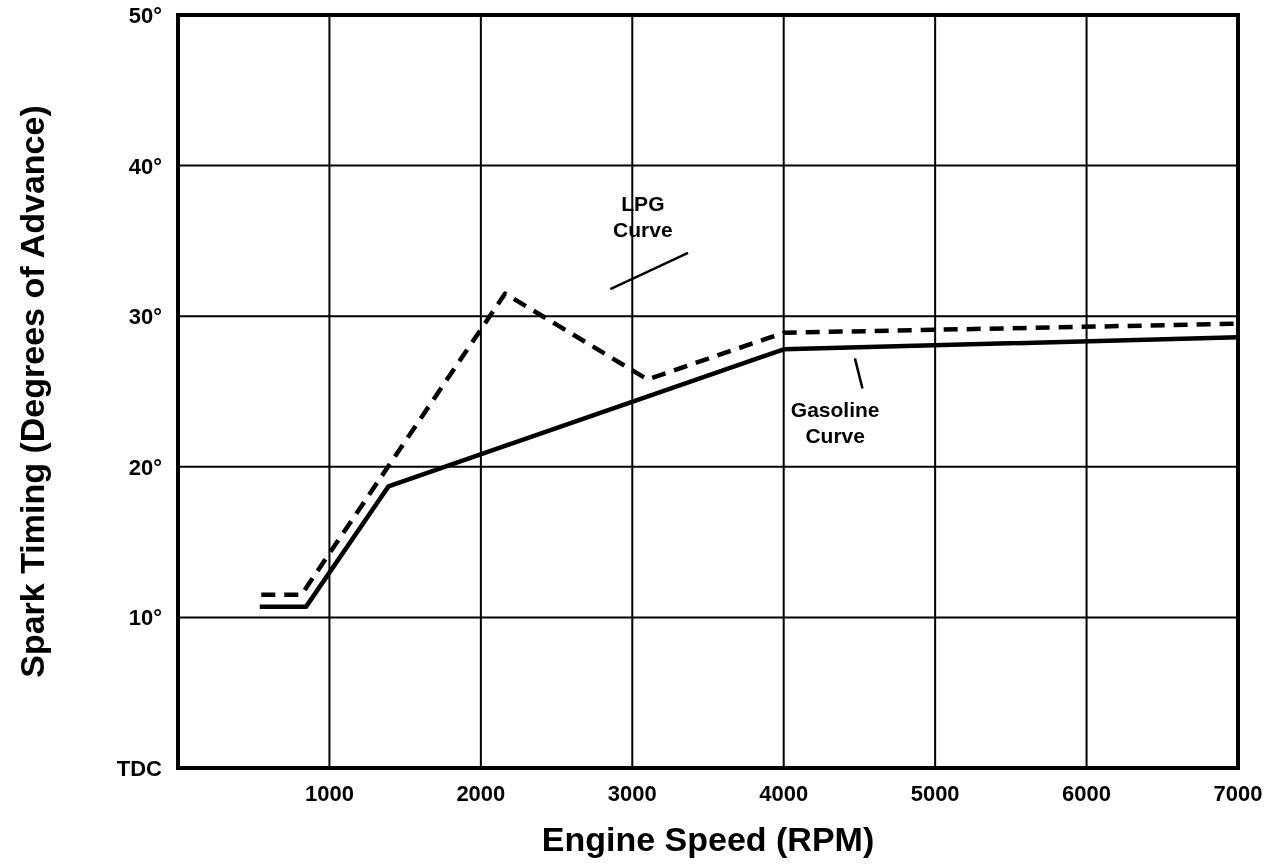  Describe the element at coordinates (708, 839) in the screenshot. I see `x-axis-title: Engine Speed (RPM)` at that location.